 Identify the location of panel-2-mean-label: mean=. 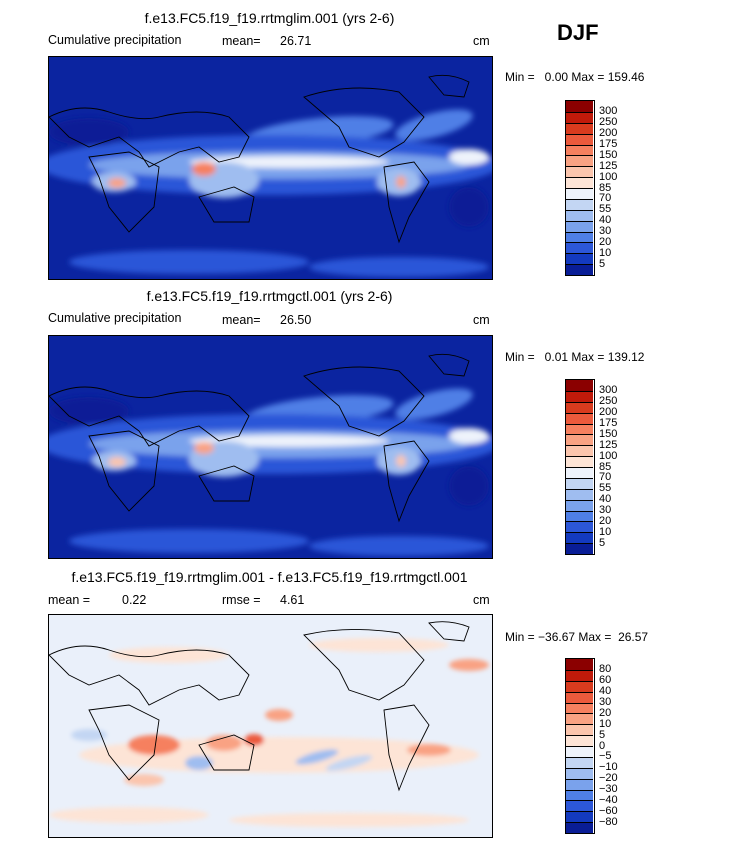
(241, 320).